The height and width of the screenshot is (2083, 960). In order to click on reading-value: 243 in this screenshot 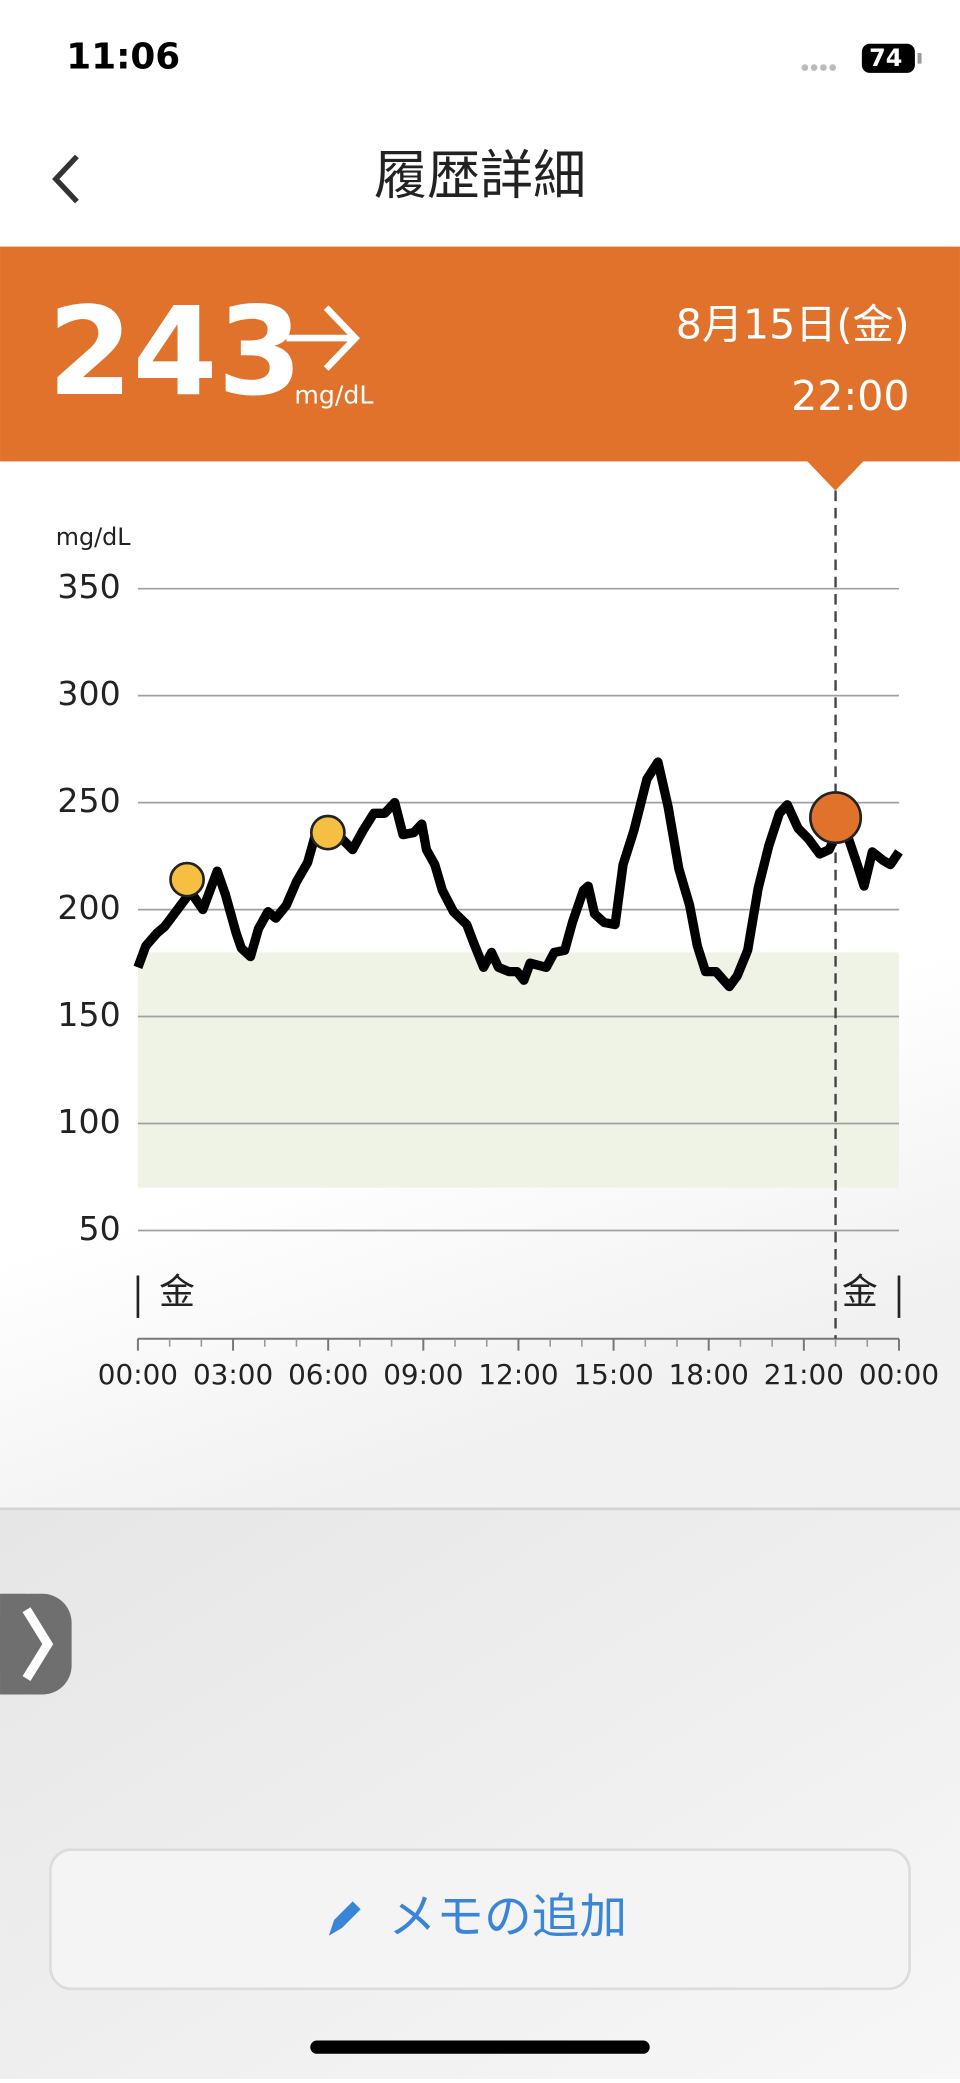, I will do `click(175, 352)`.